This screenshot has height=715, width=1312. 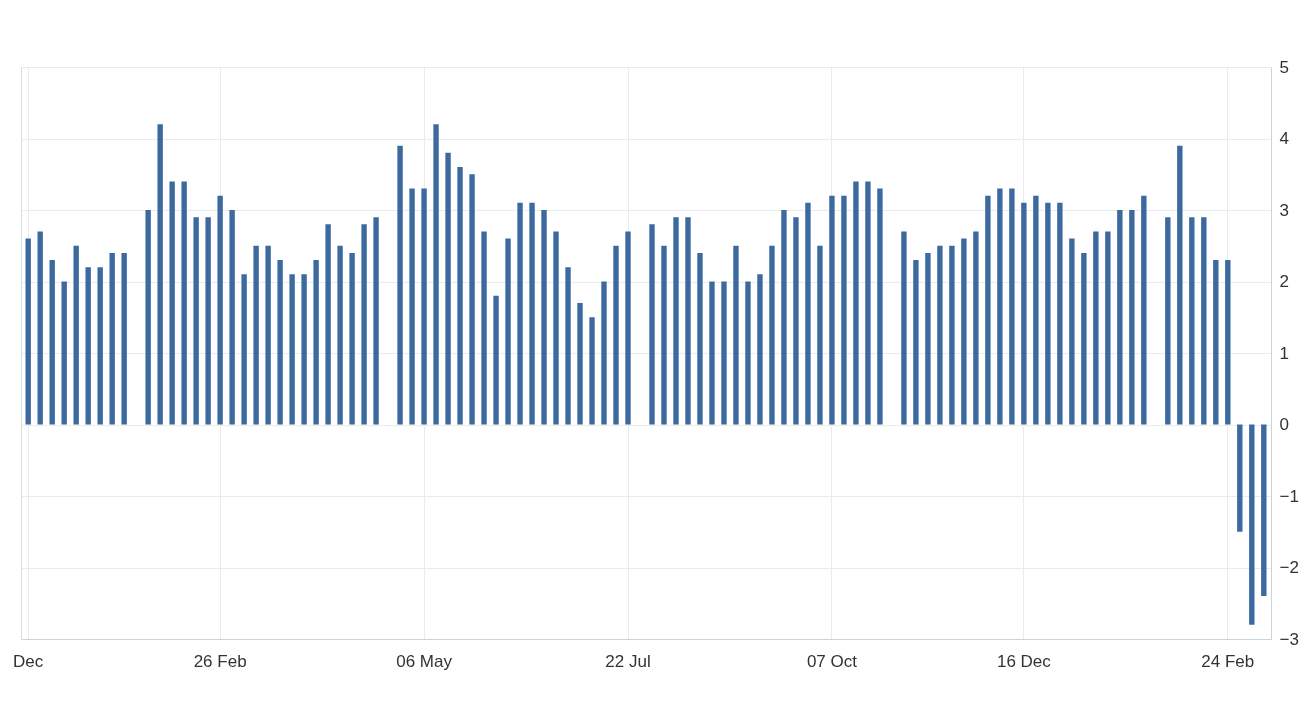 What do you see at coordinates (220, 661) in the screenshot?
I see `x-tick-label: 26 Feb` at bounding box center [220, 661].